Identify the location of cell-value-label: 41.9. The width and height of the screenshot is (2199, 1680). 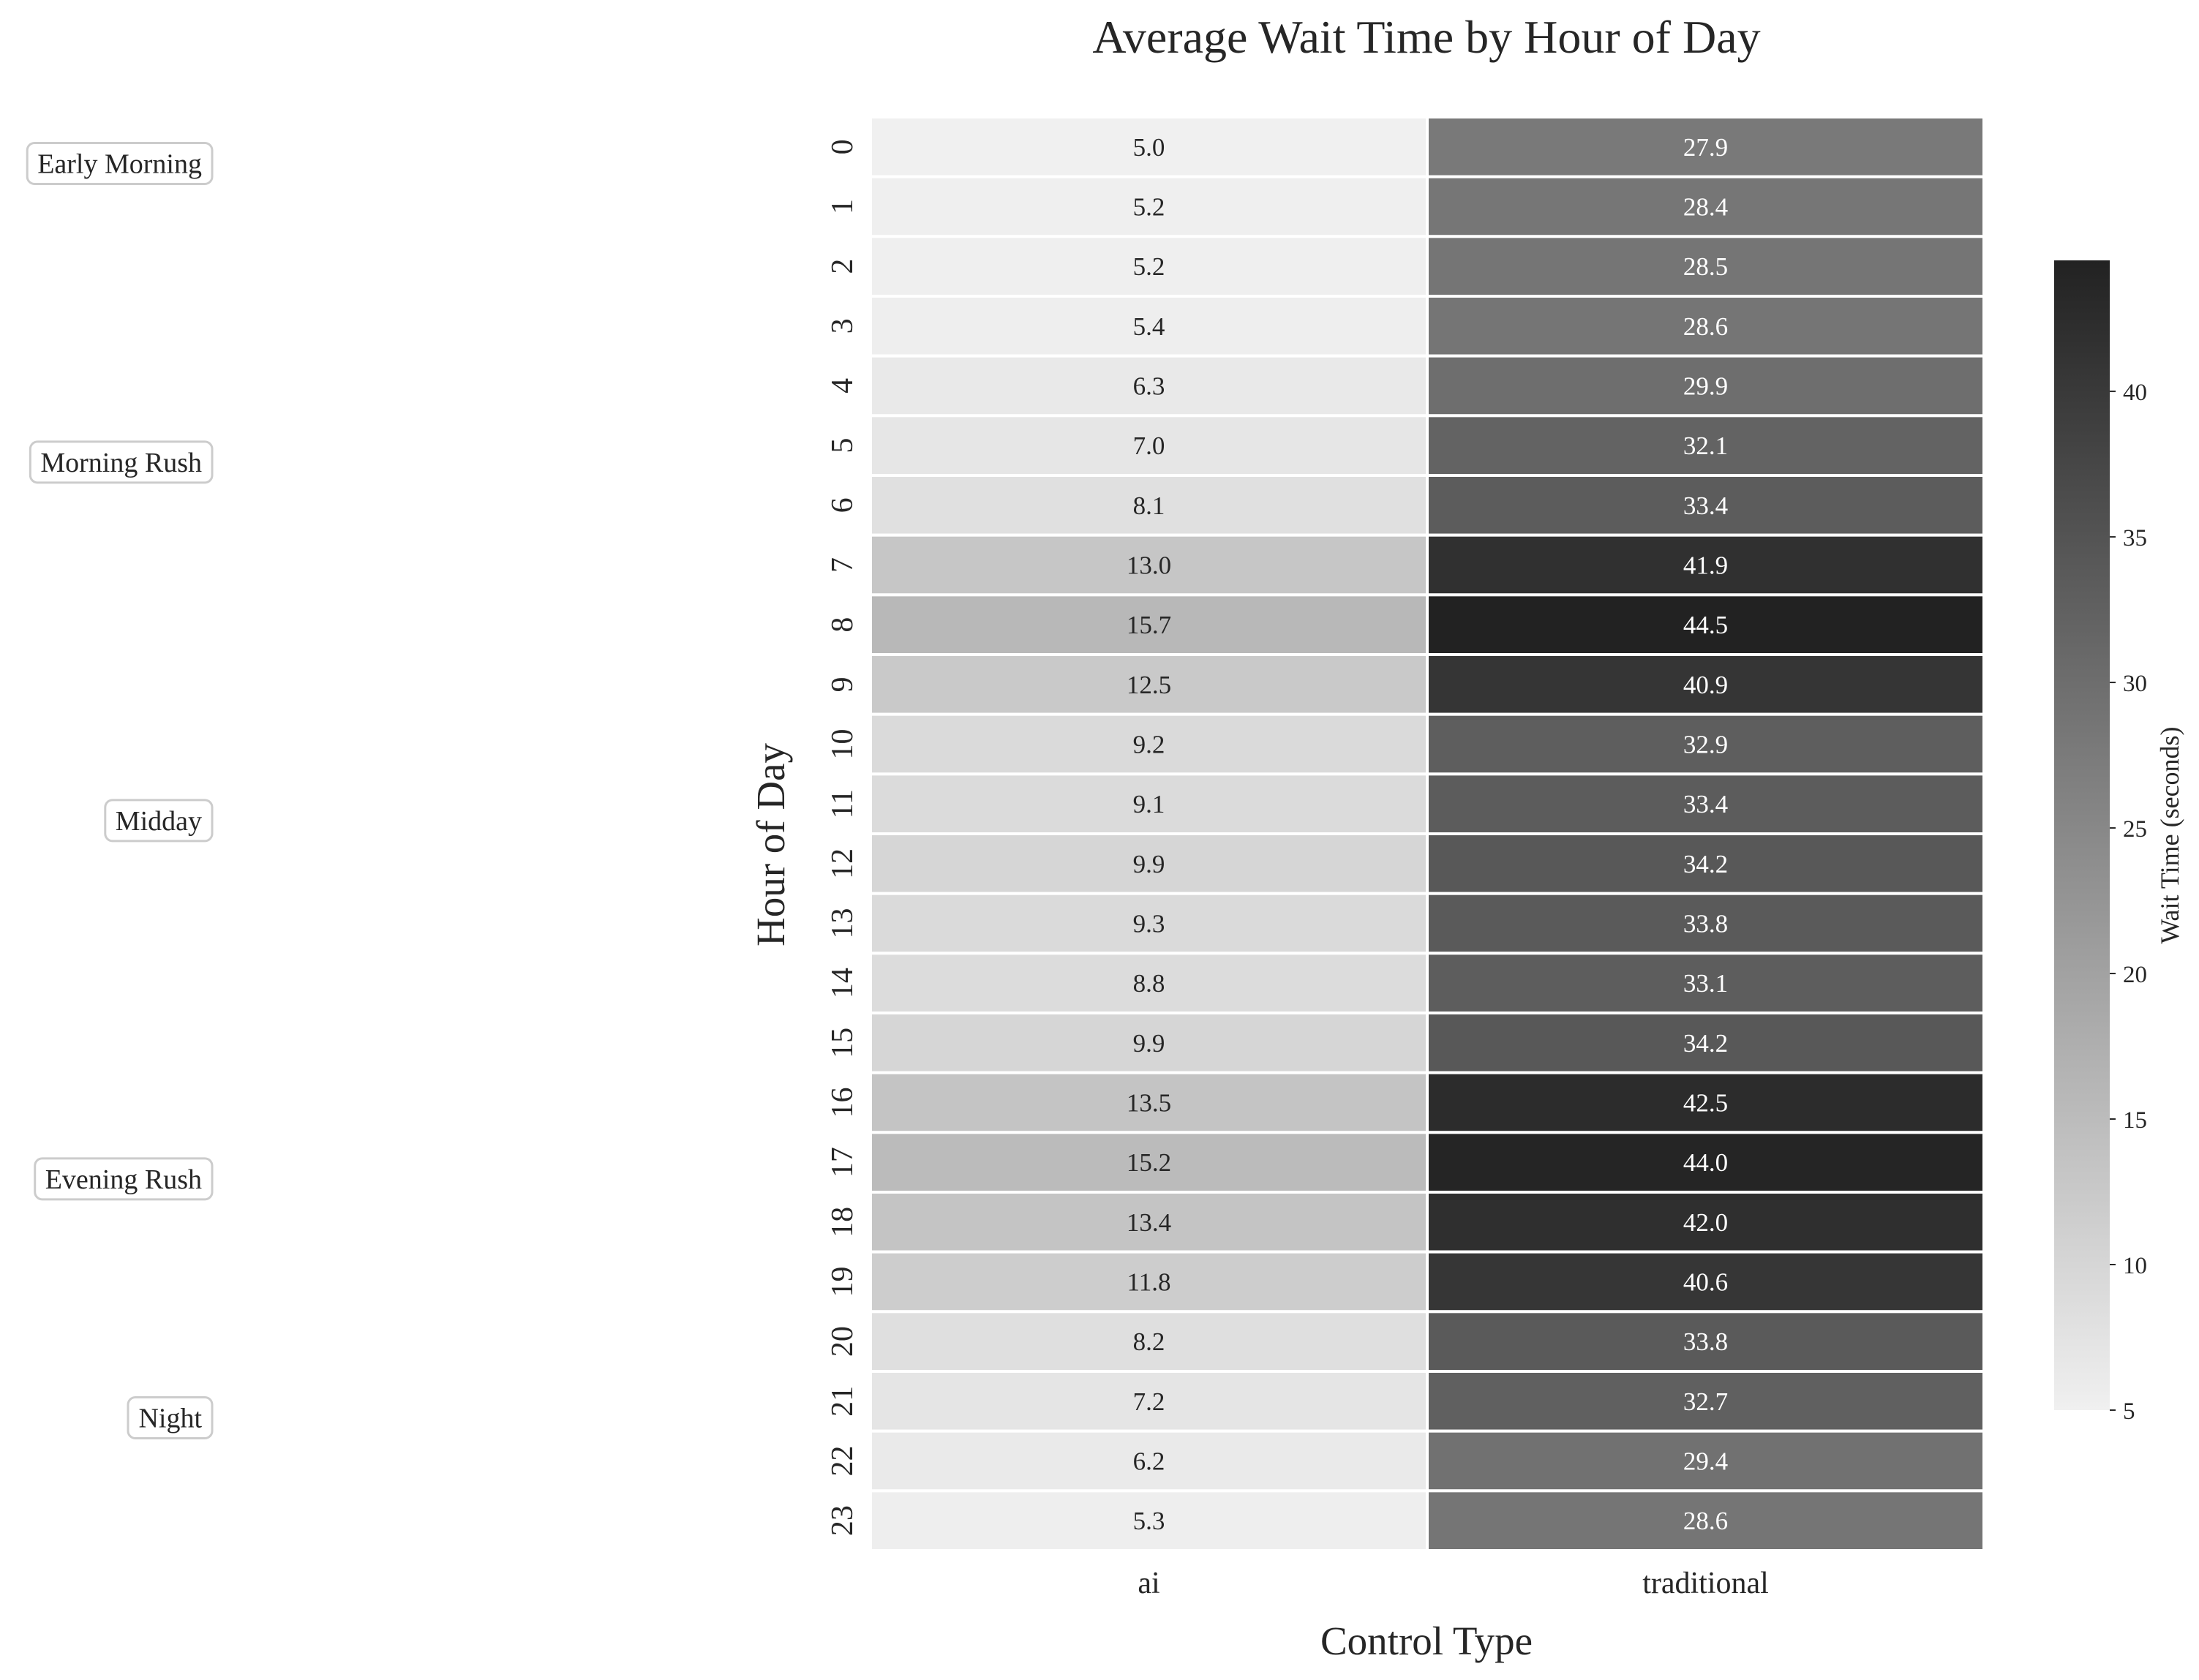
(1705, 565).